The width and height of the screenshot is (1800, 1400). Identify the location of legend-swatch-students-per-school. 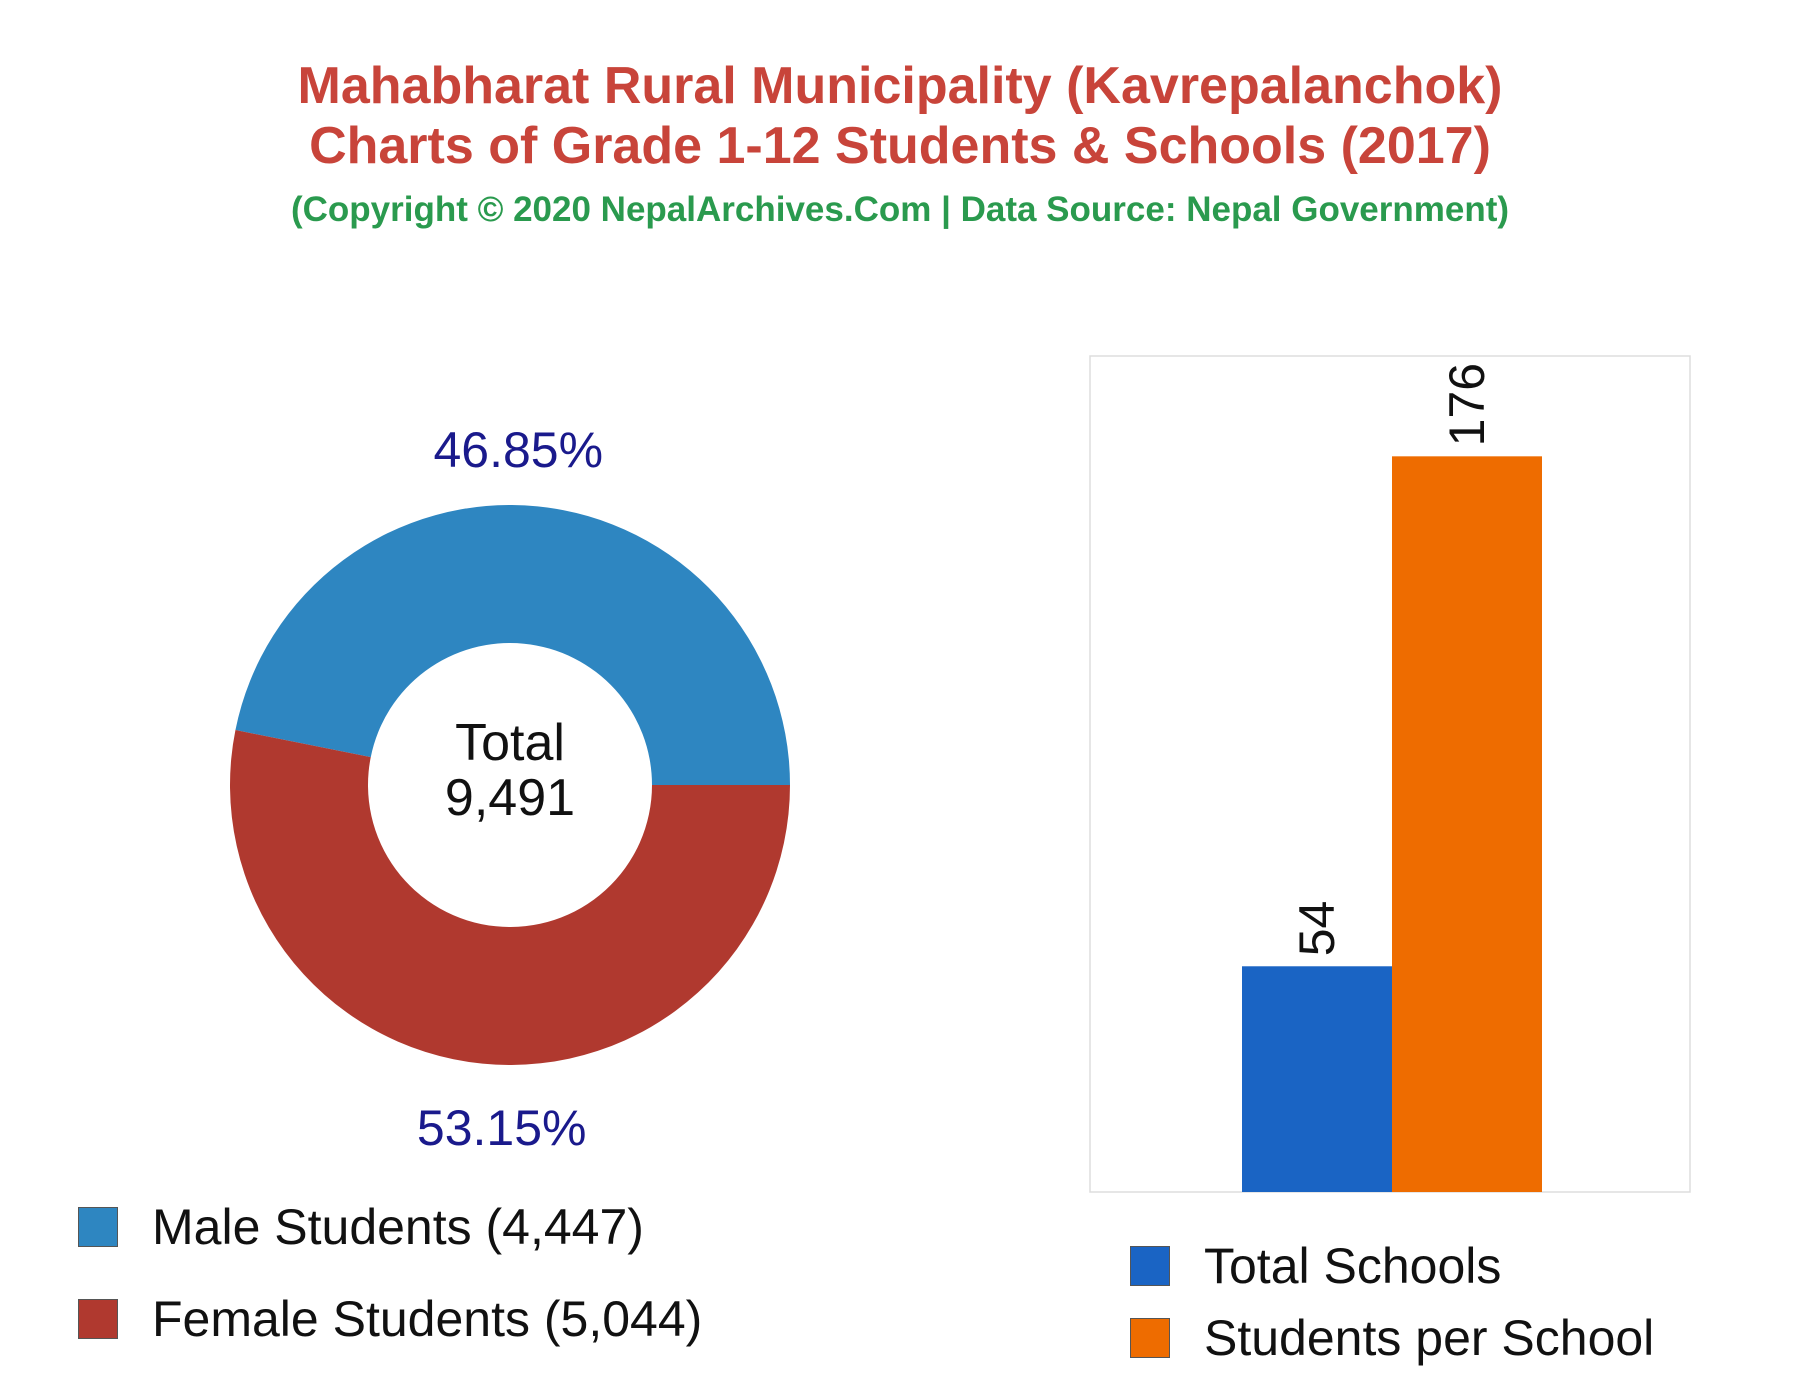
(1150, 1338).